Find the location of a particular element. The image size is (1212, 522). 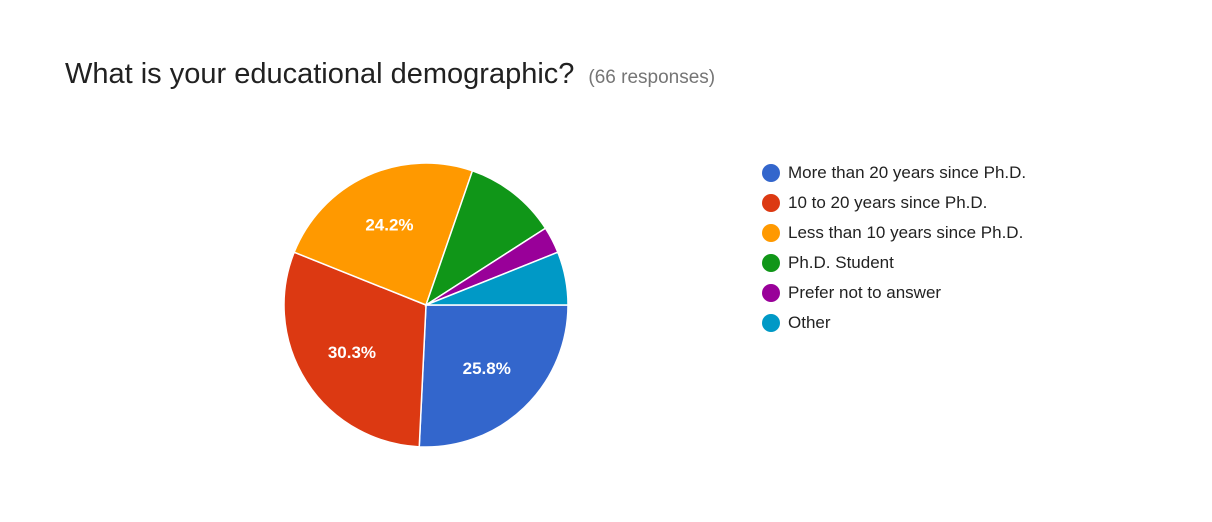

response-count: (66 responses) is located at coordinates (652, 77).